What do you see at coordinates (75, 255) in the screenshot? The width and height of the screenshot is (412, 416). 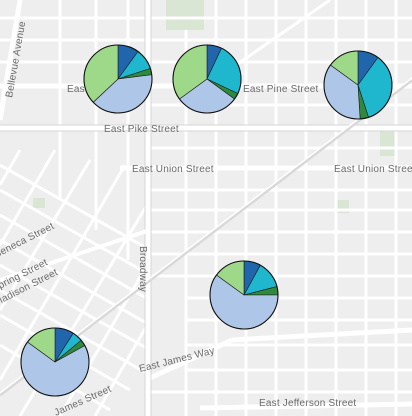 I see `madison-diagonal` at bounding box center [75, 255].